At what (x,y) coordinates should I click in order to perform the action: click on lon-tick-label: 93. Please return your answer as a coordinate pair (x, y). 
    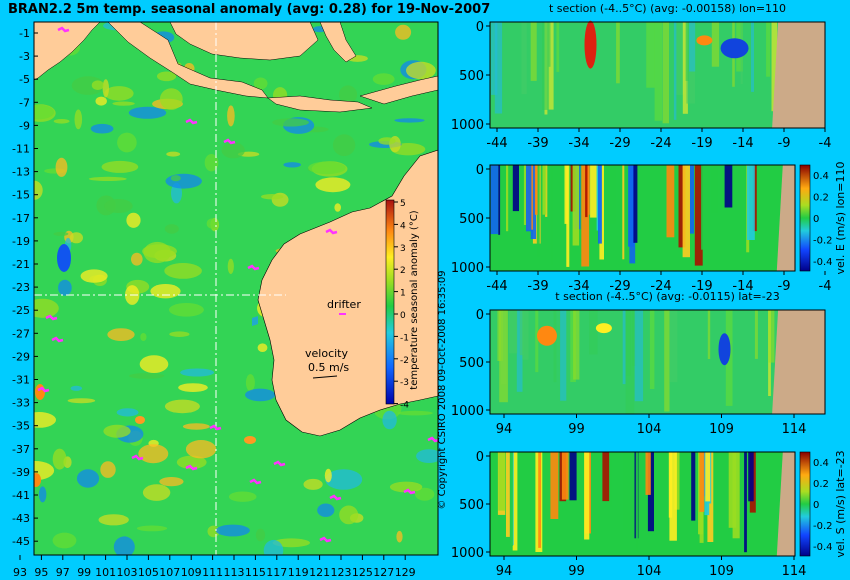
    Looking at the image, I should click on (20, 572).